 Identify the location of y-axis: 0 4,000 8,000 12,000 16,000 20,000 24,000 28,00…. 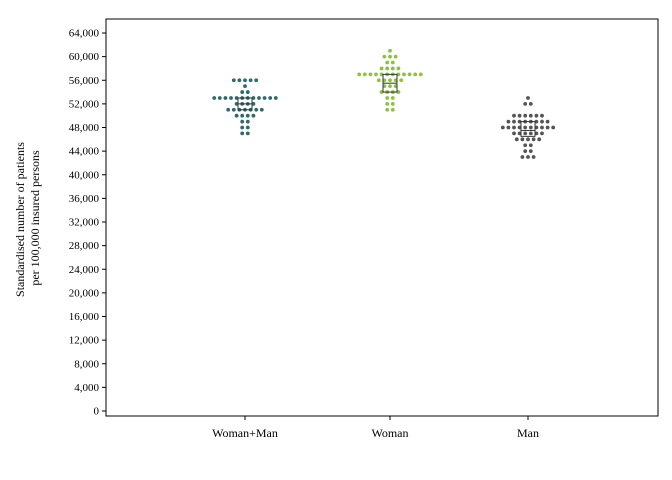
(87, 223).